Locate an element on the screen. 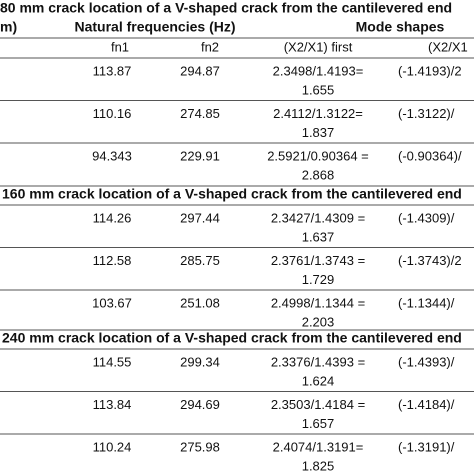 The width and height of the screenshot is (474, 474). mode: (-1.4309)/ is located at coordinates (426, 217).